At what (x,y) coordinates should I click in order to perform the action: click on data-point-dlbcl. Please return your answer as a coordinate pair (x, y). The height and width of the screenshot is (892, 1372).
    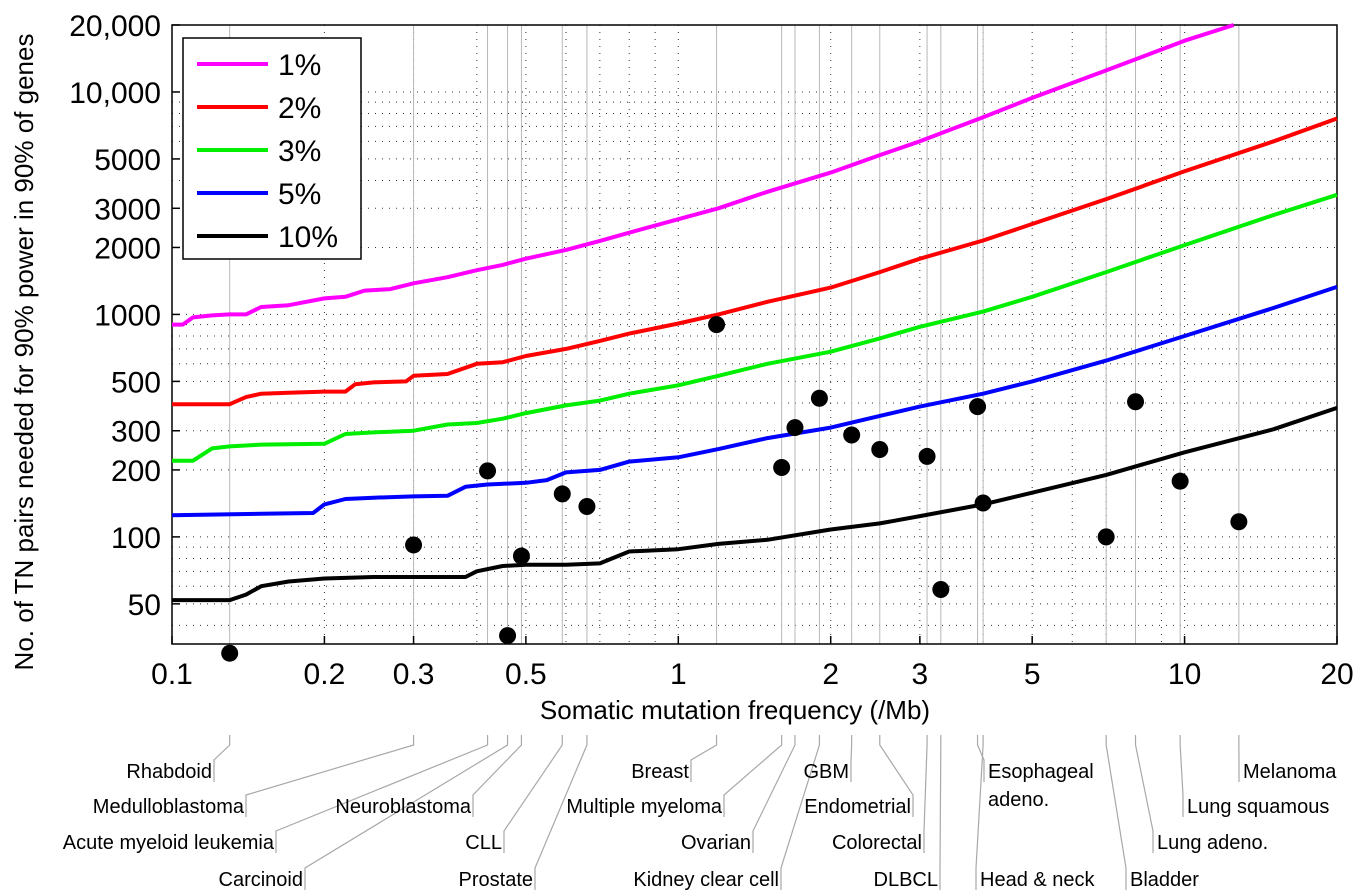
    Looking at the image, I should click on (941, 590).